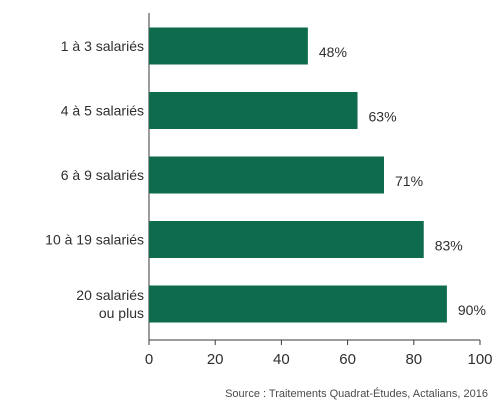 The image size is (496, 408). Describe the element at coordinates (409, 181) in the screenshot. I see `data-label: 71%` at that location.